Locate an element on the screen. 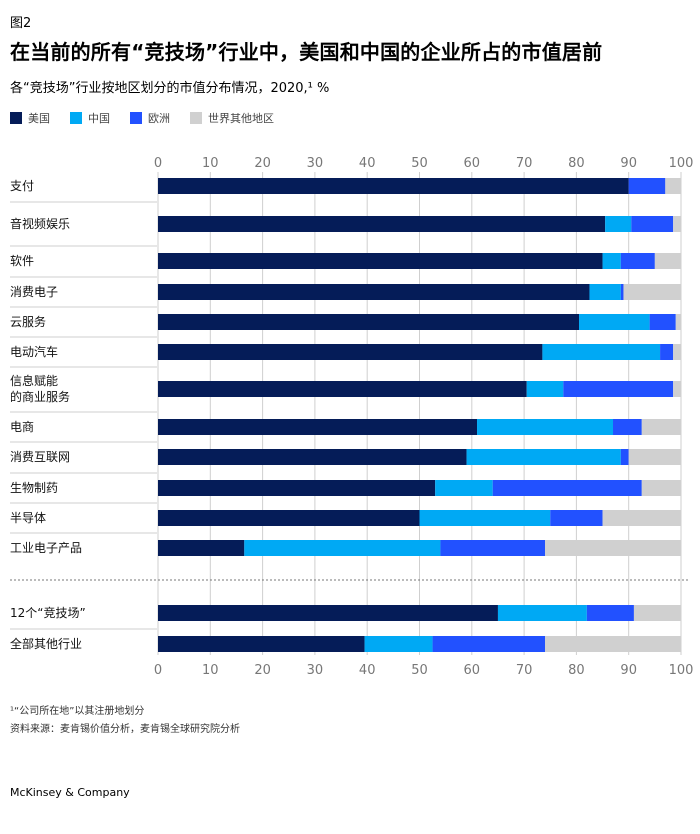  x-tick-label-top: 10 is located at coordinates (210, 163).